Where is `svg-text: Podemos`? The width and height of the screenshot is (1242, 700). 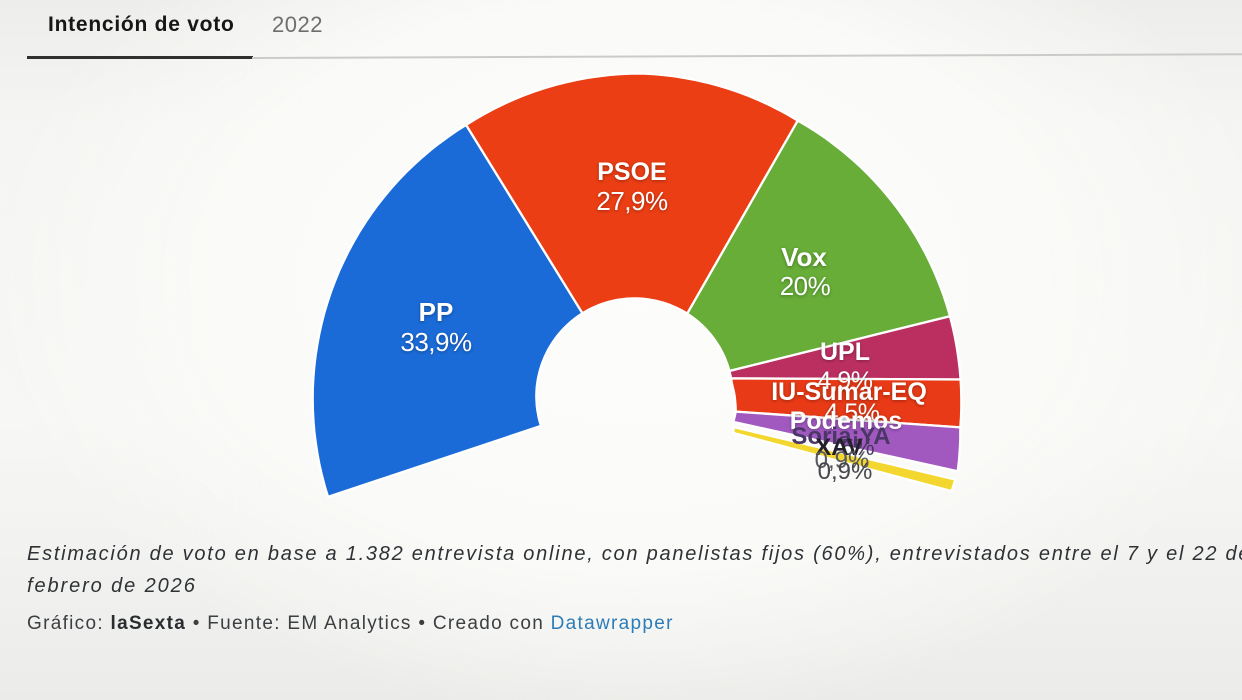
svg-text: Podemos is located at coordinates (846, 421).